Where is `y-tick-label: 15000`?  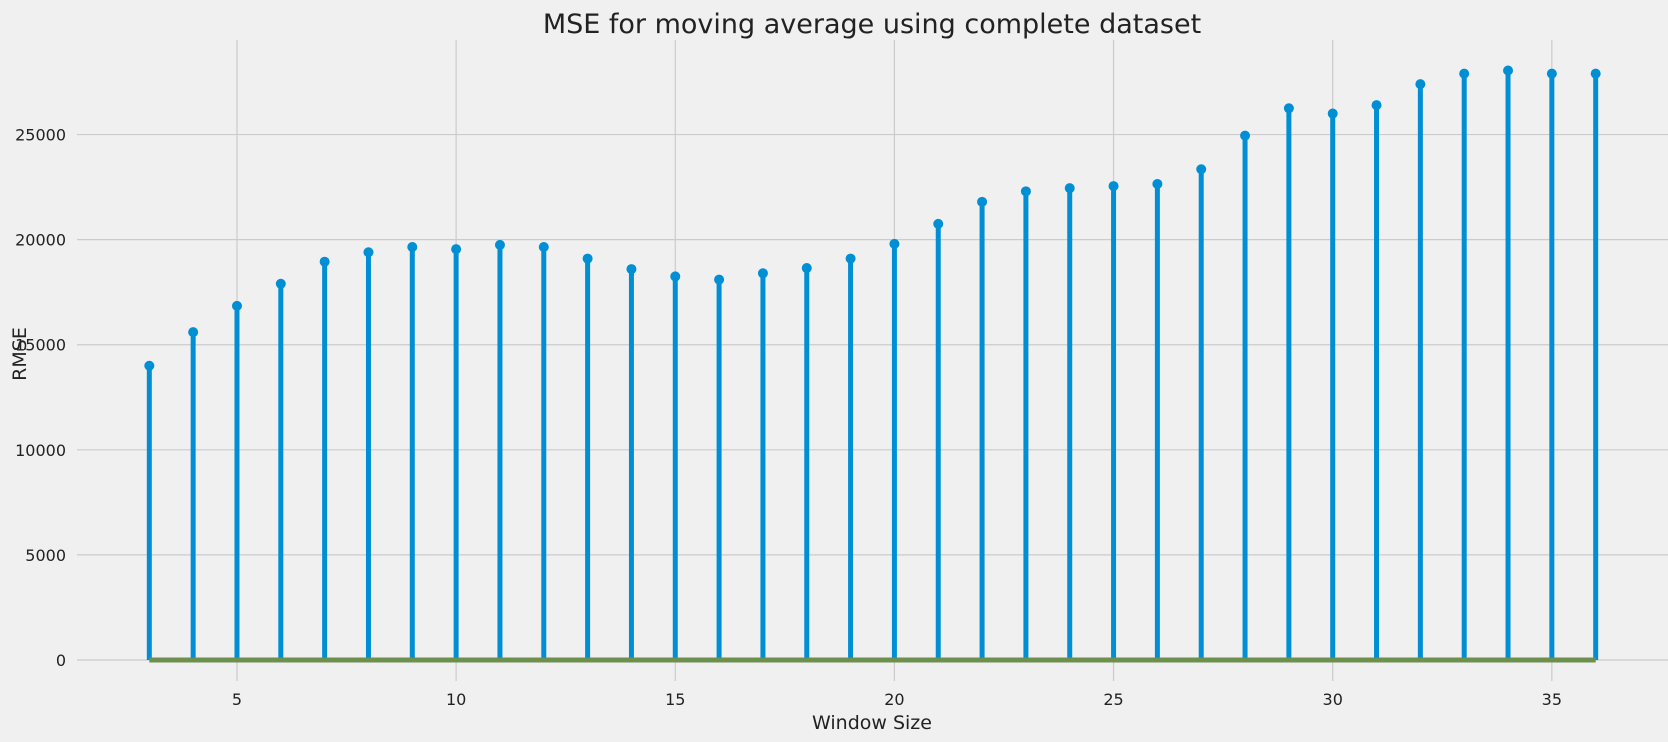
y-tick-label: 15000 is located at coordinates (40, 345).